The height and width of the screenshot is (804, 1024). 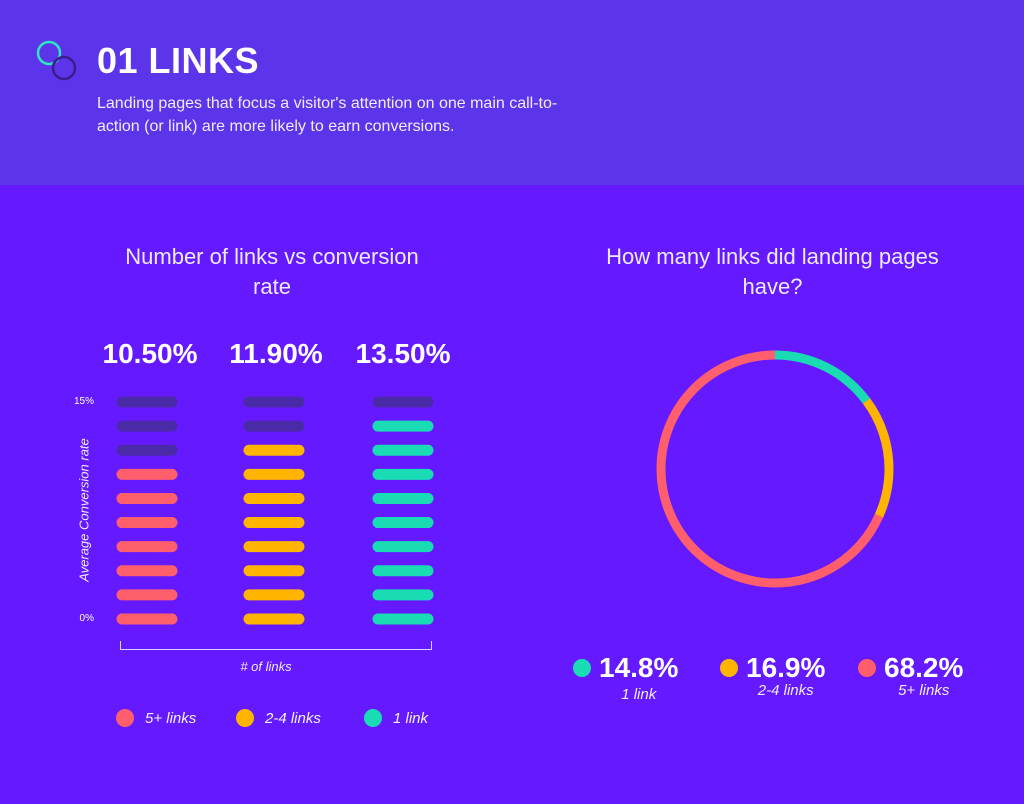 I want to click on slice-percent: 16.9%, so click(x=786, y=667).